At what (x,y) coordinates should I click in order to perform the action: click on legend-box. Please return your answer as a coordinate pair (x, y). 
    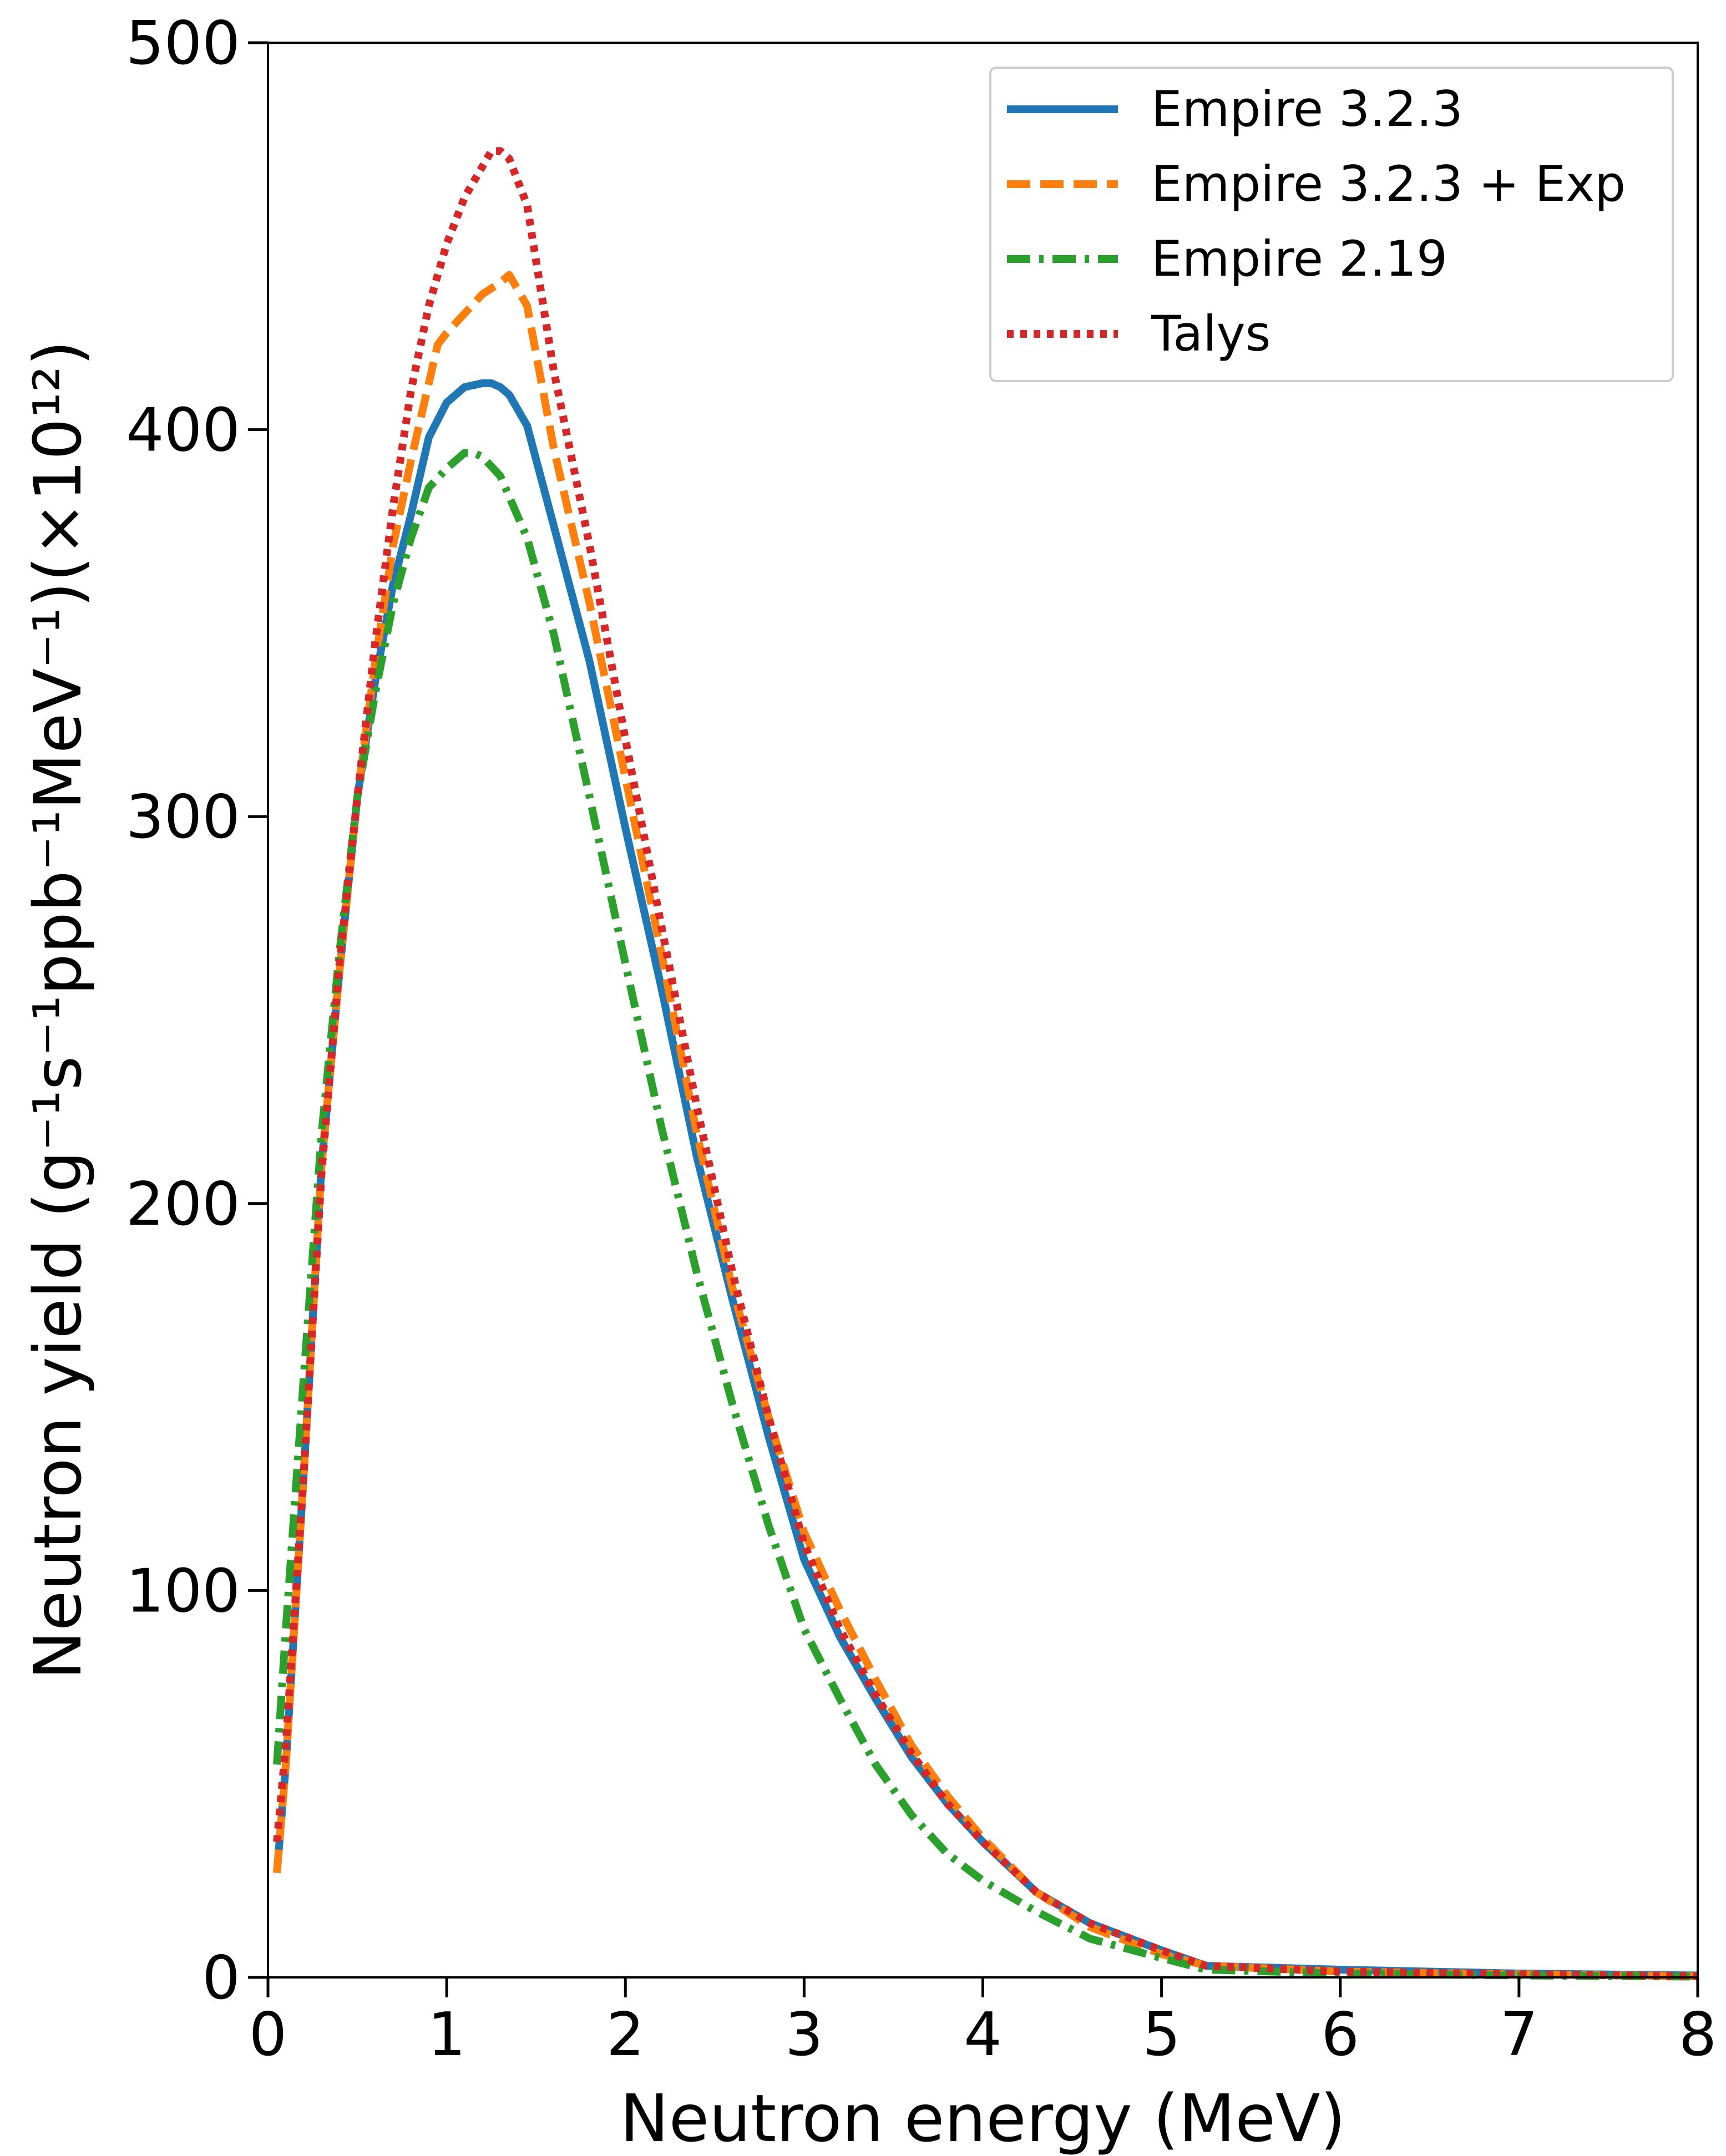
    Looking at the image, I should click on (1331, 225).